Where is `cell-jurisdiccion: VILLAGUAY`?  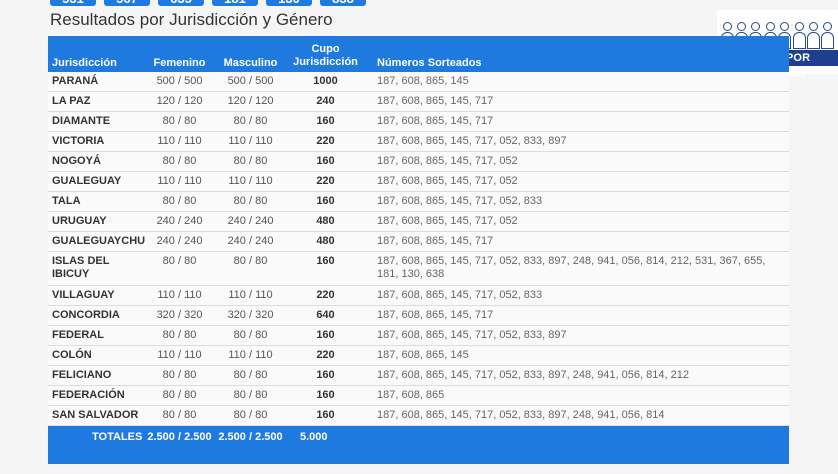 cell-jurisdiccion: VILLAGUAY is located at coordinates (96, 295).